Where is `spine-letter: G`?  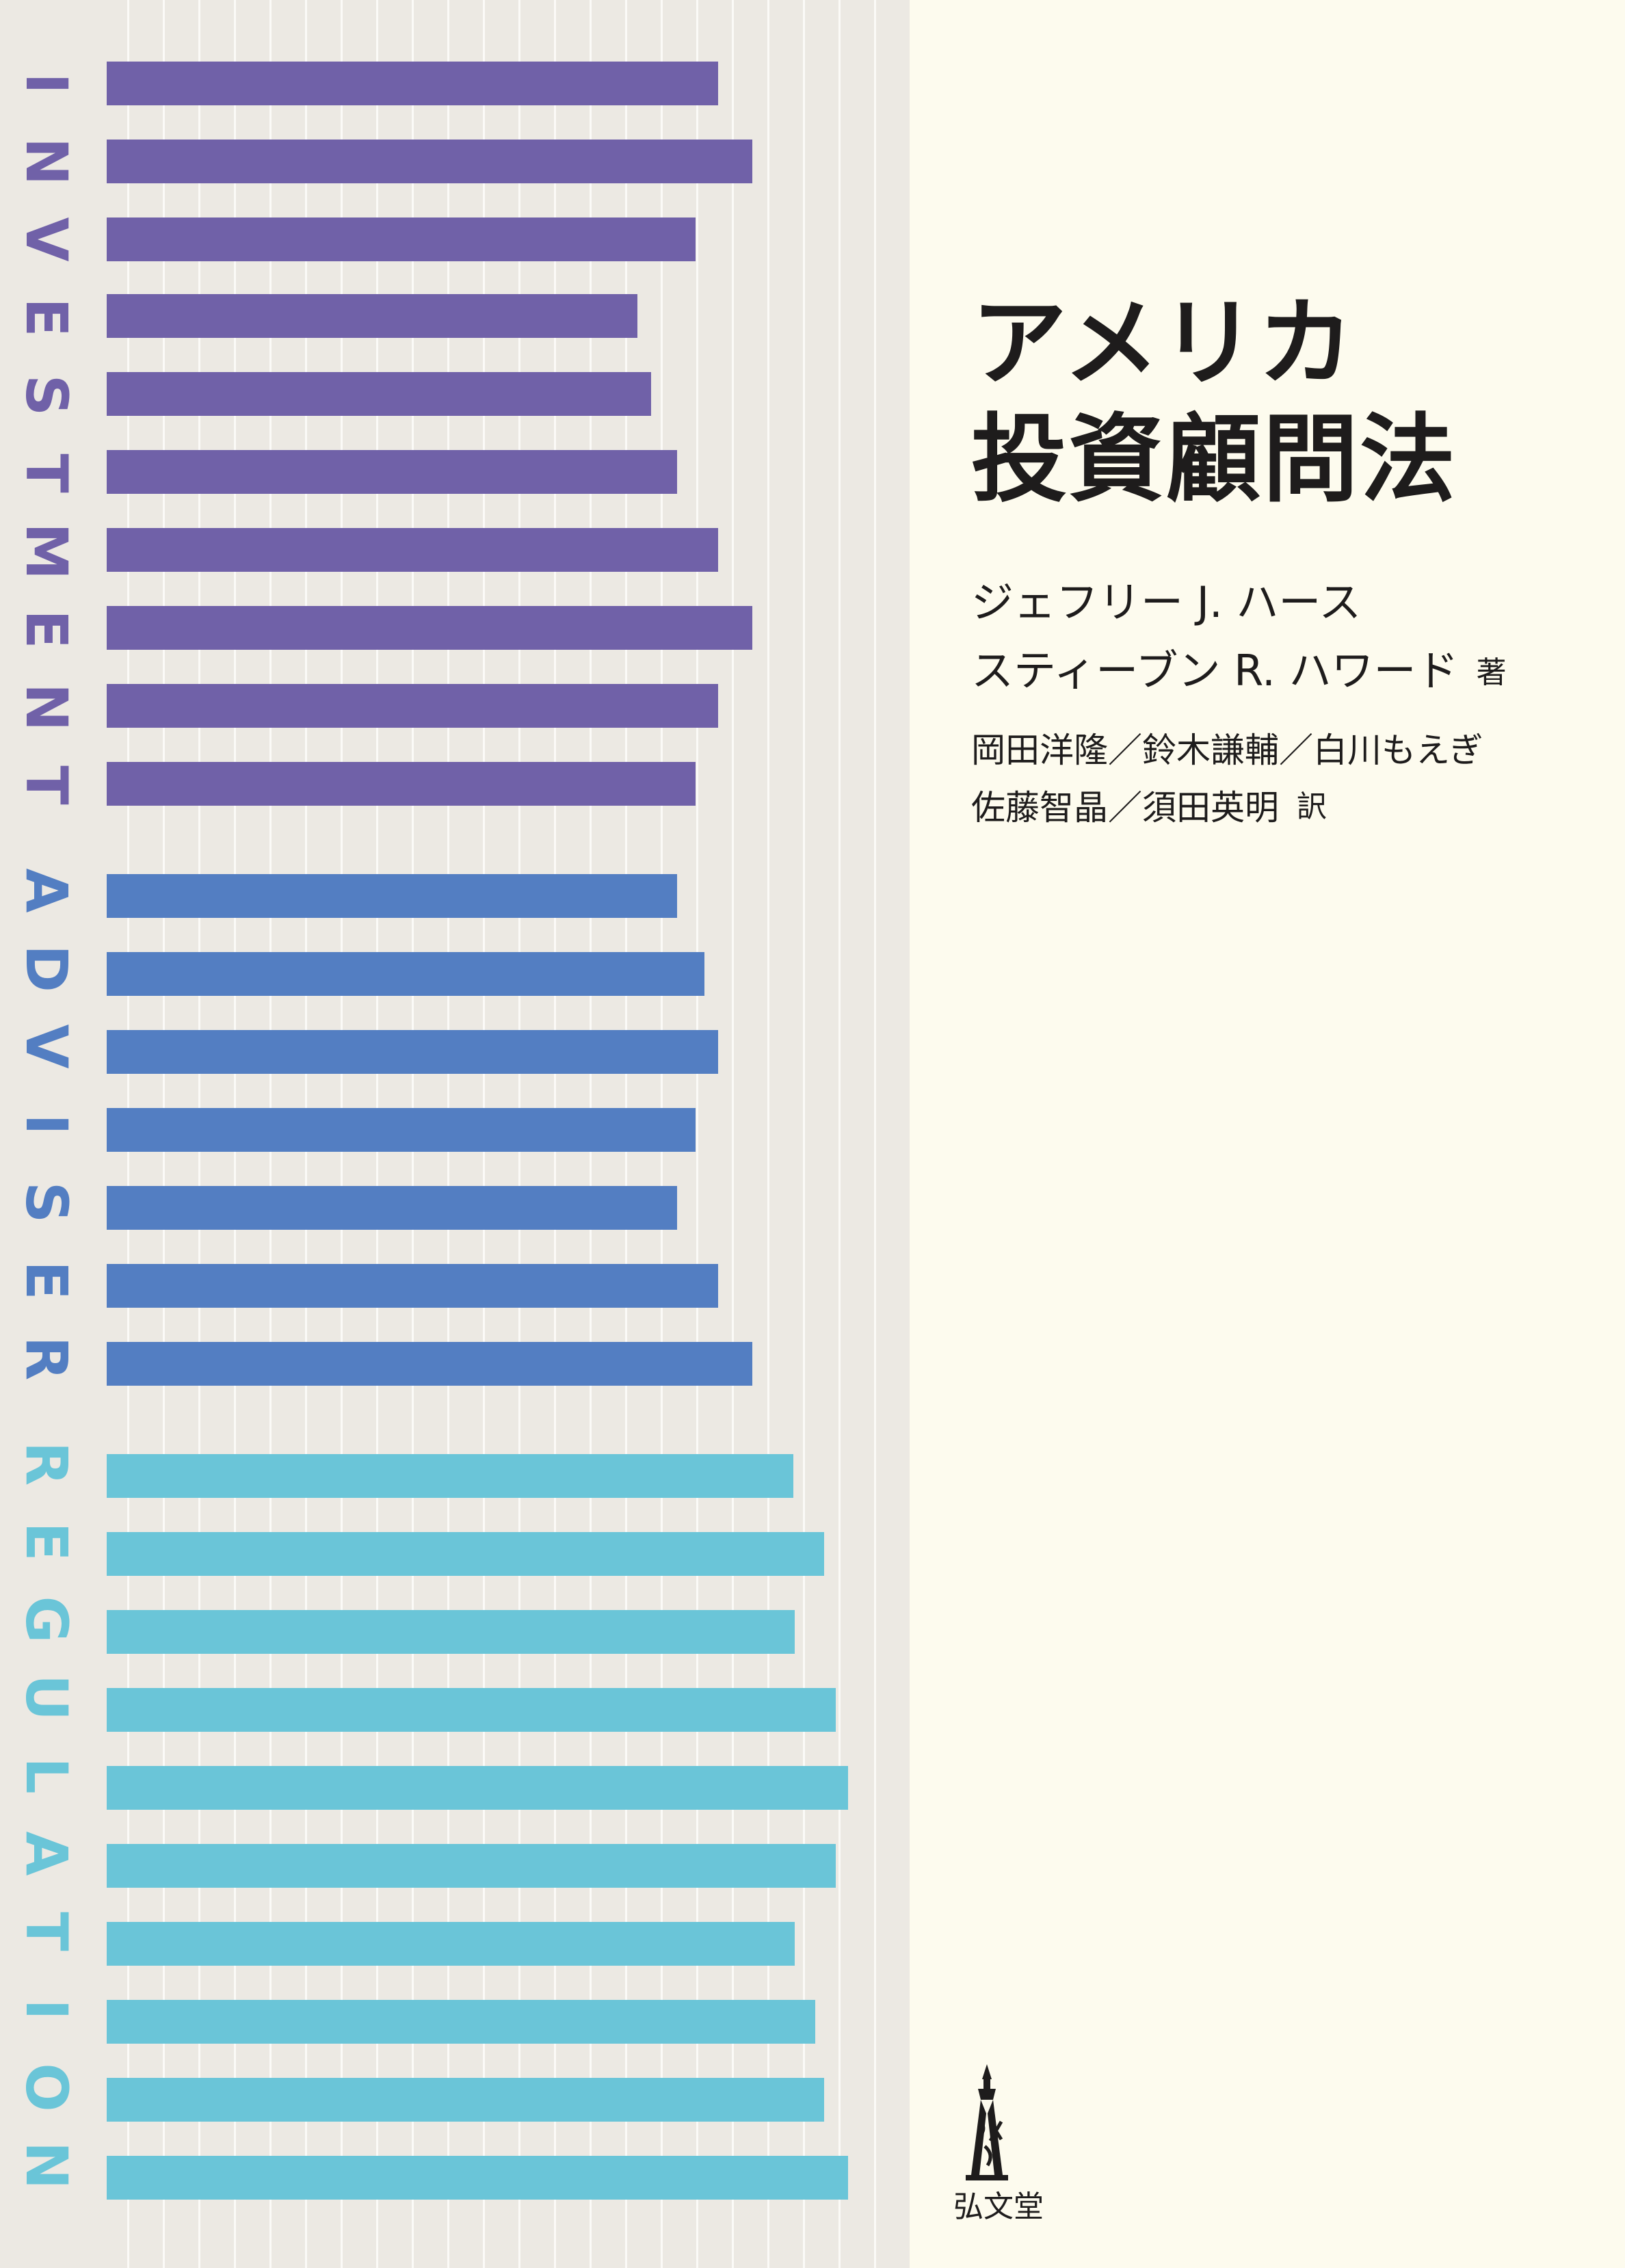 spine-letter: G is located at coordinates (46, 1620).